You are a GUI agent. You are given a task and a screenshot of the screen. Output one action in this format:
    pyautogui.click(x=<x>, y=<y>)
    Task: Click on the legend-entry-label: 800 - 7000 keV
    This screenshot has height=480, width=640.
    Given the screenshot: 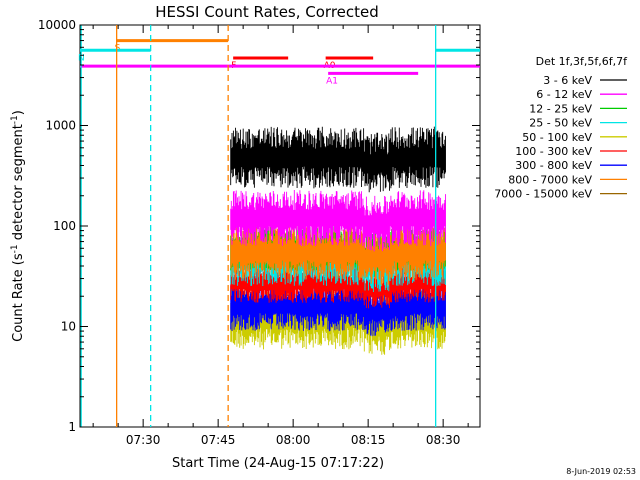 What is the action you would take?
    pyautogui.click(x=550, y=179)
    